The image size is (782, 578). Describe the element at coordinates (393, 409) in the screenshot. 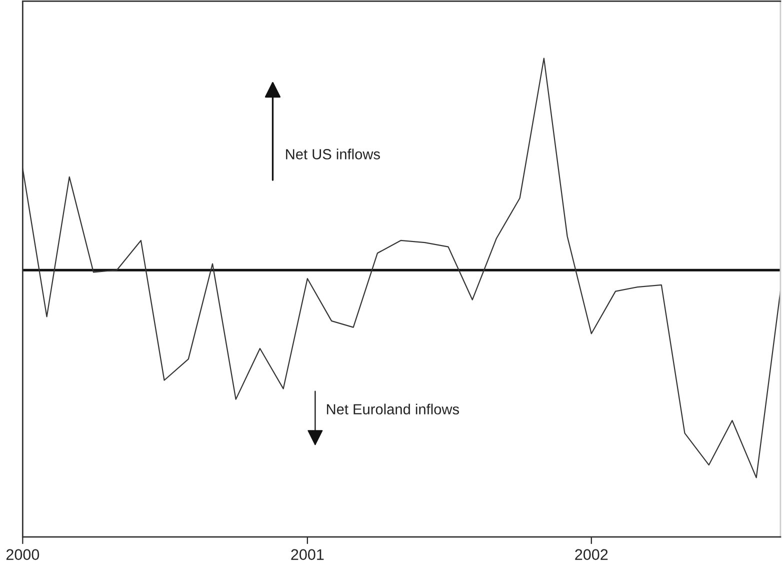

I see `annotation: Net Euroland inflows` at that location.